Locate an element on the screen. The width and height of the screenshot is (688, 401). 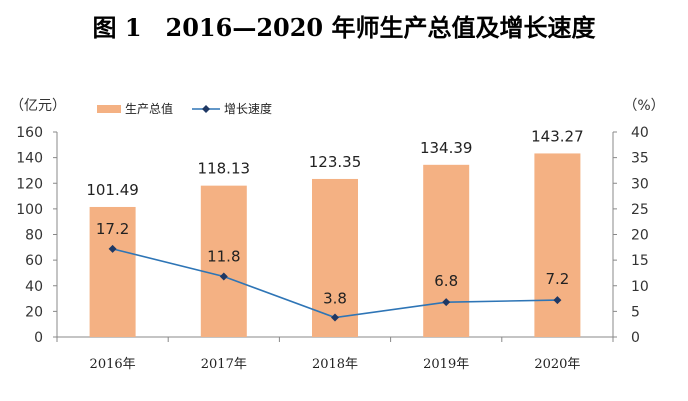
growth-value-label: 3.8 is located at coordinates (335, 299).